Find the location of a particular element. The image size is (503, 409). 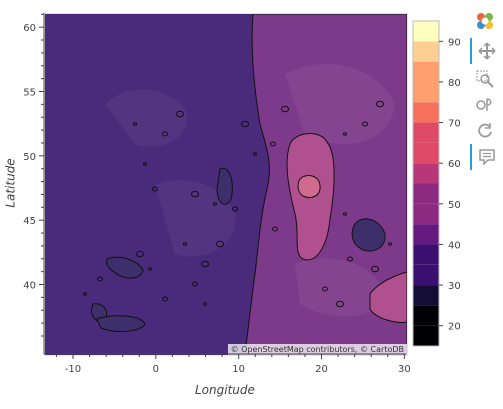

colorbar-tick-label: 60 is located at coordinates (454, 164).